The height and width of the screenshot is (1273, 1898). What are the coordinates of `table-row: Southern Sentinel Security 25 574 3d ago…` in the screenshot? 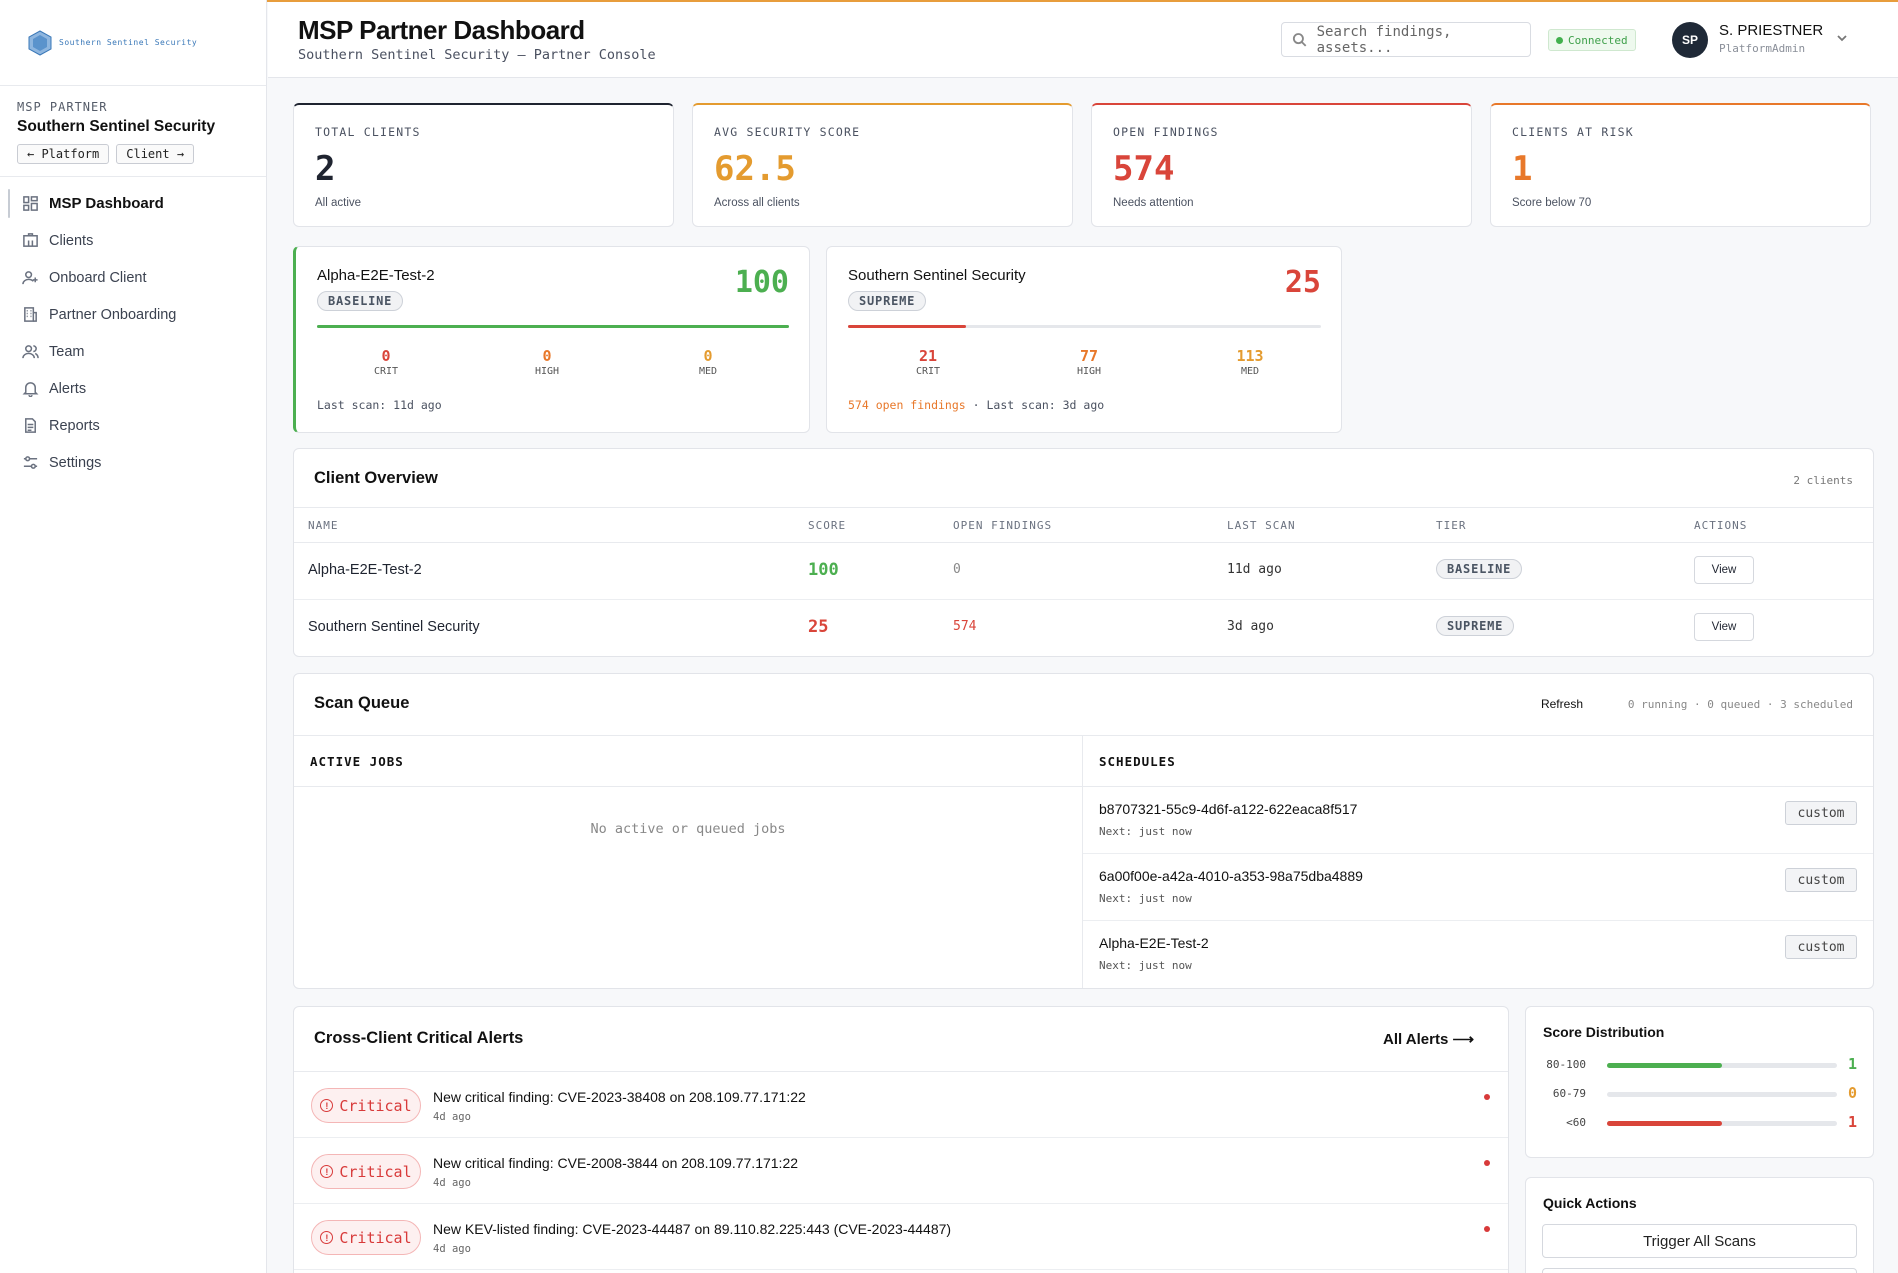 It's located at (1083, 628).